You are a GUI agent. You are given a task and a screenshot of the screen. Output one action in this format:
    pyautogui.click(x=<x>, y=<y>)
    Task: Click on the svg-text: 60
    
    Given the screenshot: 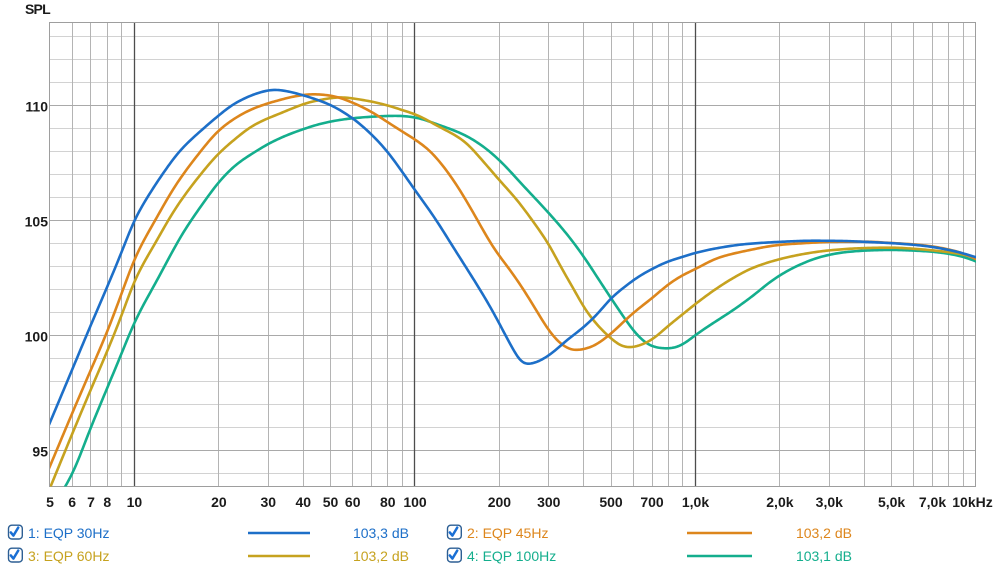 What is the action you would take?
    pyautogui.click(x=353, y=502)
    